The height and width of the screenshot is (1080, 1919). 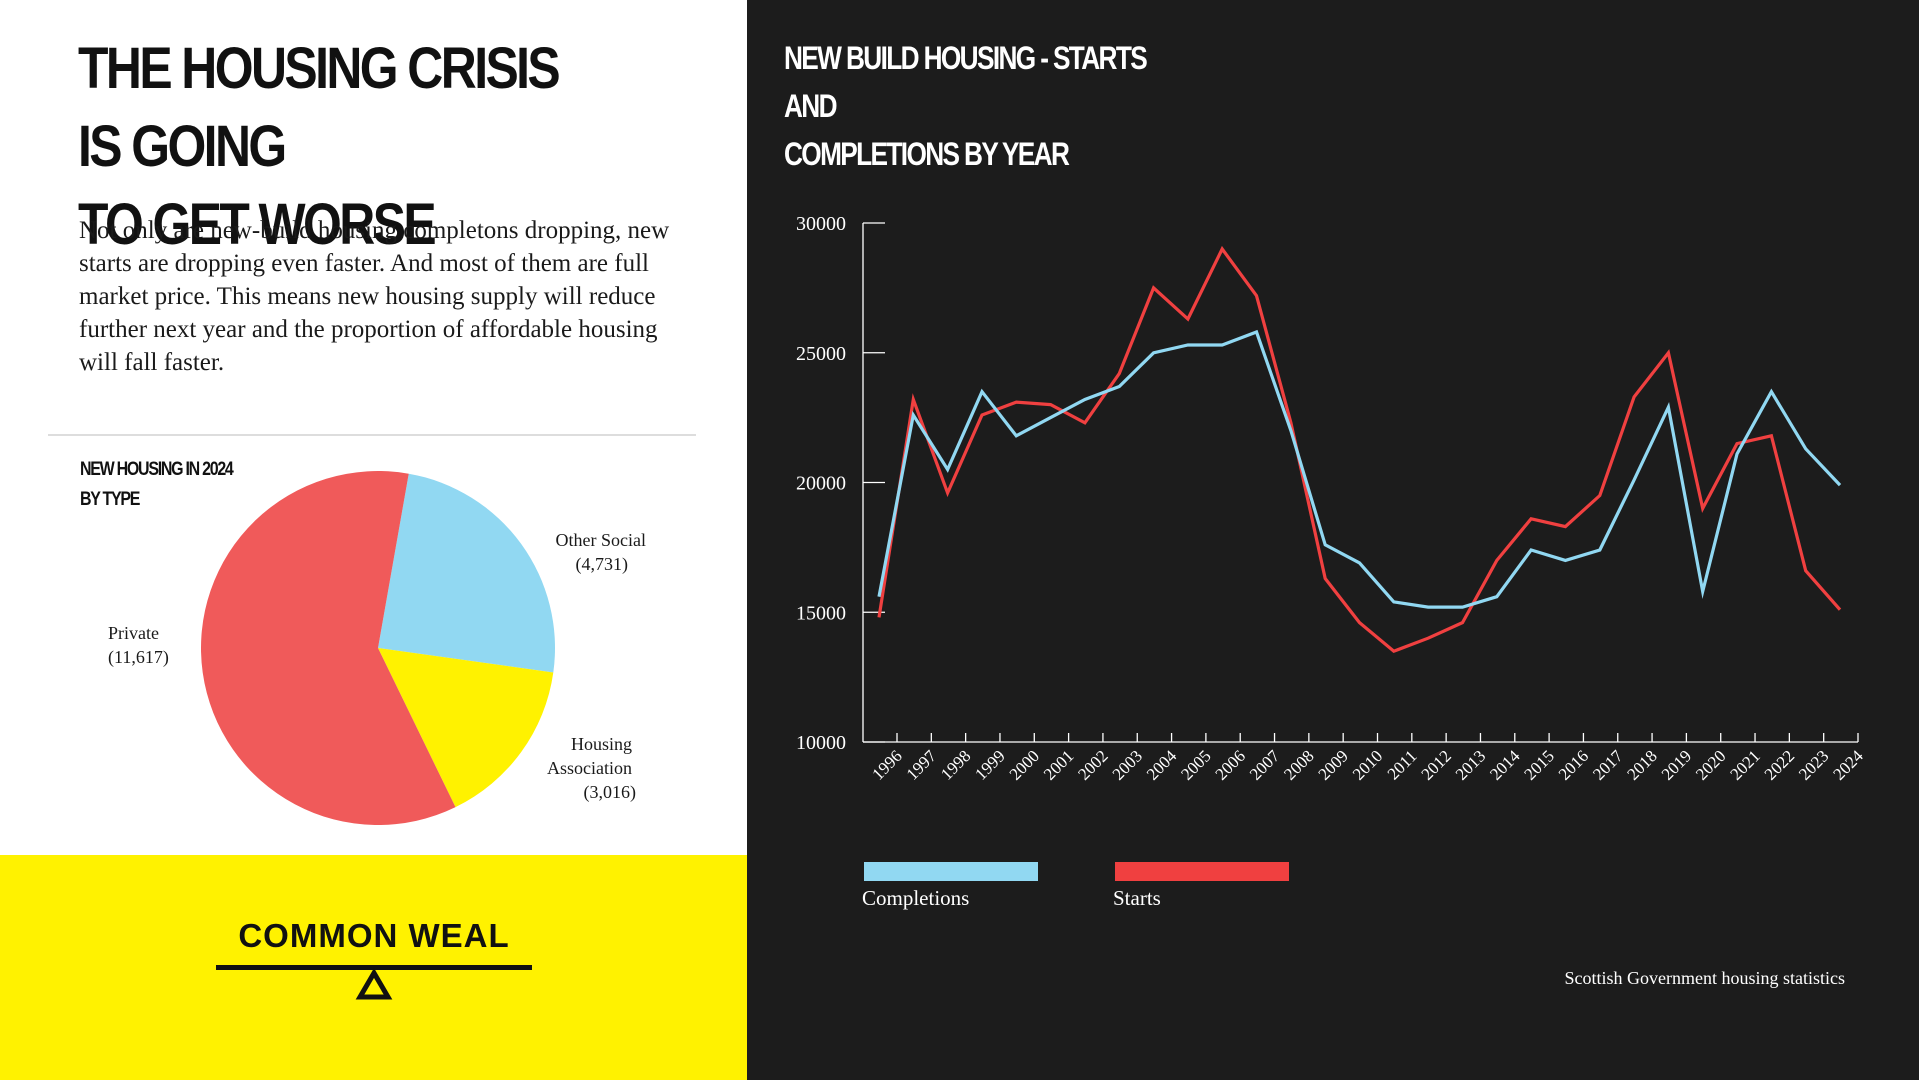 What do you see at coordinates (138, 657) in the screenshot?
I see `pie-label-value: (11,617)` at bounding box center [138, 657].